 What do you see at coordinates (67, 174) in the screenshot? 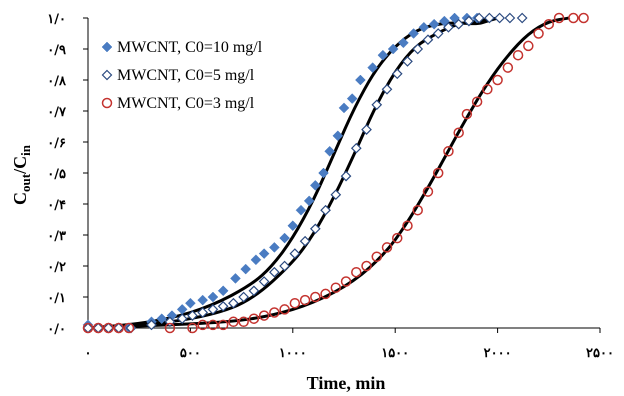
I see `y-axis-ticks: ۰/۰ ۰/۱ ۰/۲ ۰/۳ ۰/۴ ۰/۵ ۰/۶ ۰/۷ ۰/۸ ۰/۹ ۱/۰` at bounding box center [67, 174].